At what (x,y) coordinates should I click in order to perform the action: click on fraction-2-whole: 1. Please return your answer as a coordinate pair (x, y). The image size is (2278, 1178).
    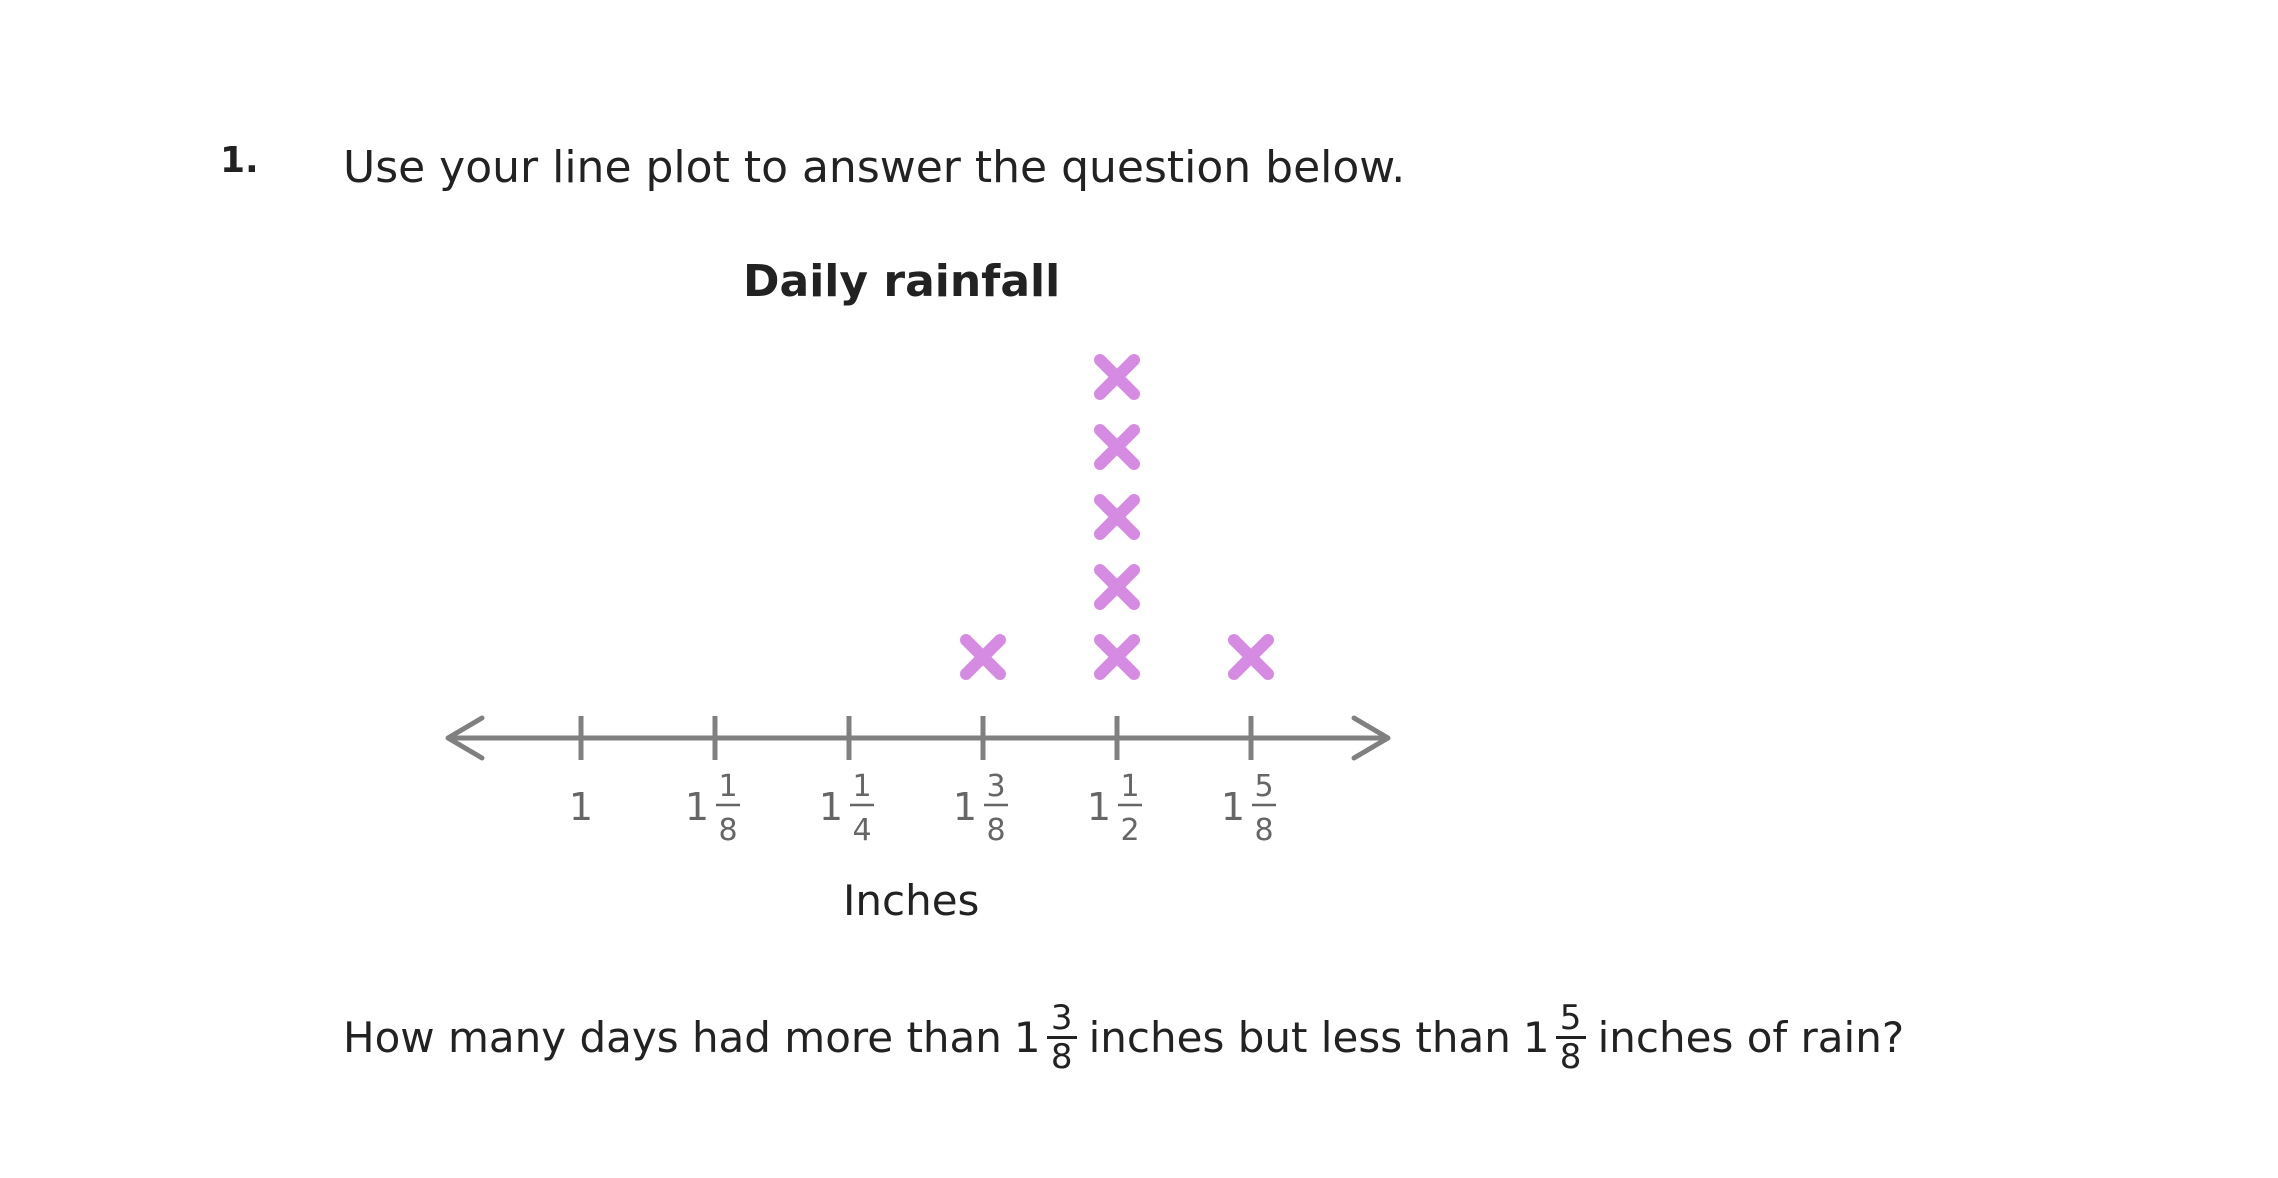
    Looking at the image, I should click on (1536, 1037).